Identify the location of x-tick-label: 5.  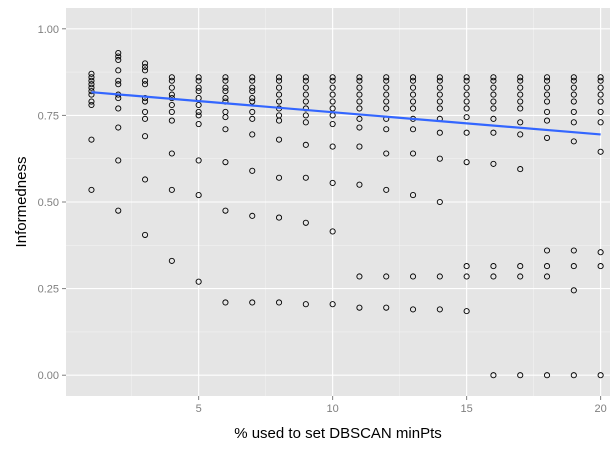
(199, 409).